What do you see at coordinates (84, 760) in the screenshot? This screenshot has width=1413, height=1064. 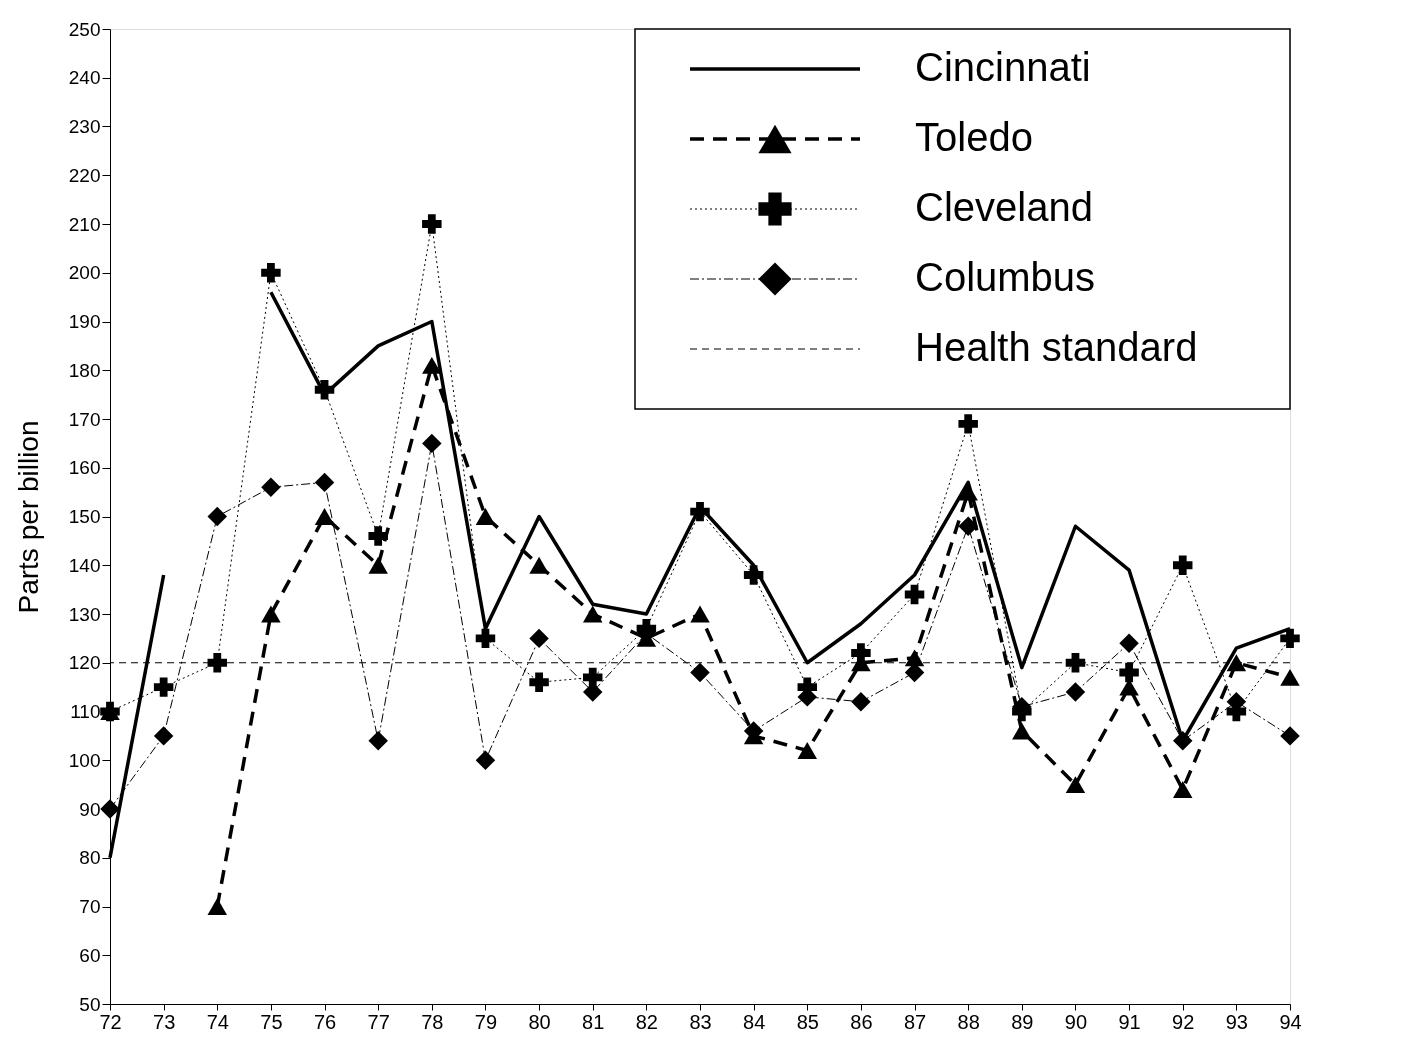 I see `y-tick-label: 100` at bounding box center [84, 760].